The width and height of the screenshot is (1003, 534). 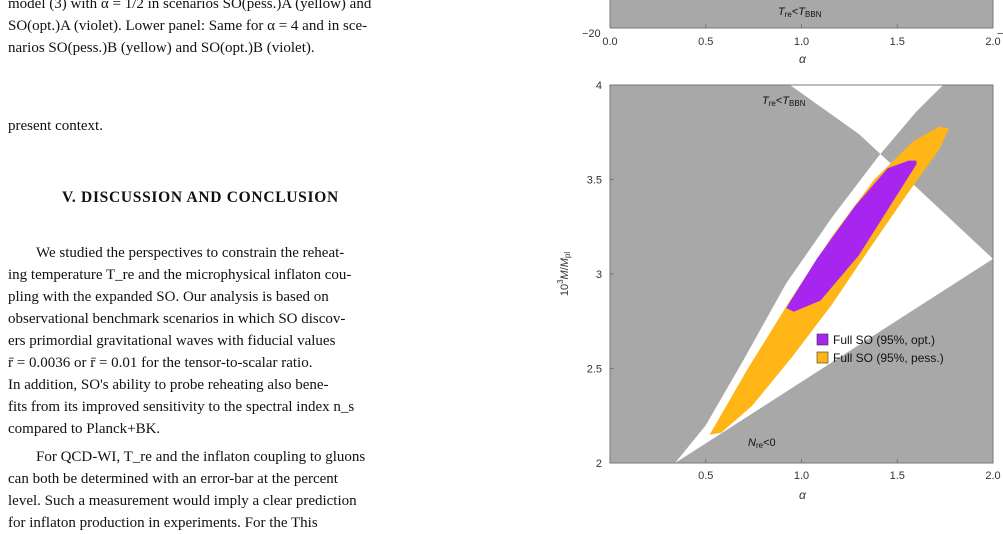 What do you see at coordinates (884, 340) in the screenshot?
I see `legend-label-opt: Full SO (95%, opt.)` at bounding box center [884, 340].